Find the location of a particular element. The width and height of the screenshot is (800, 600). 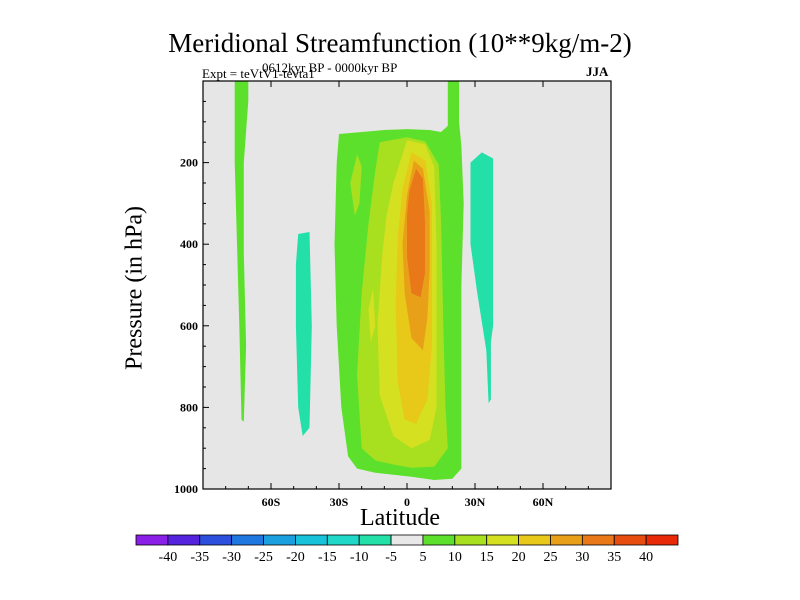

y-tick-label: 800 is located at coordinates (189, 407).